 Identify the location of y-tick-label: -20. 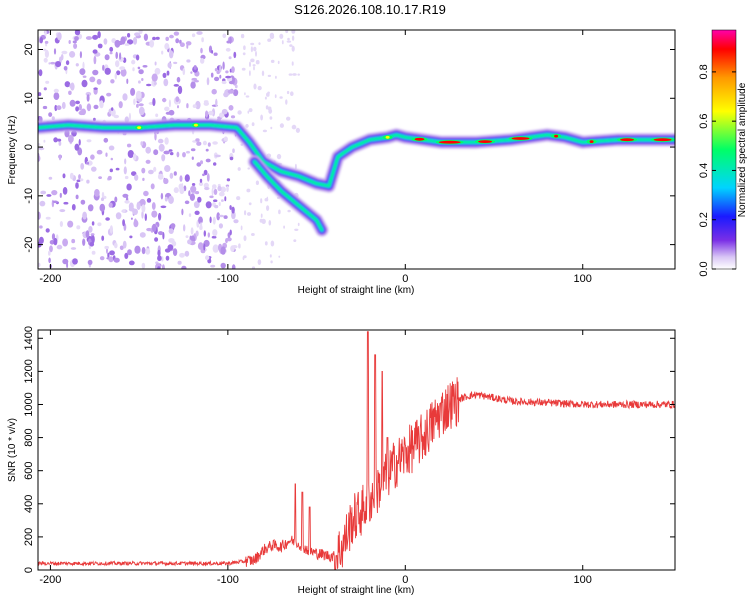
(29, 245).